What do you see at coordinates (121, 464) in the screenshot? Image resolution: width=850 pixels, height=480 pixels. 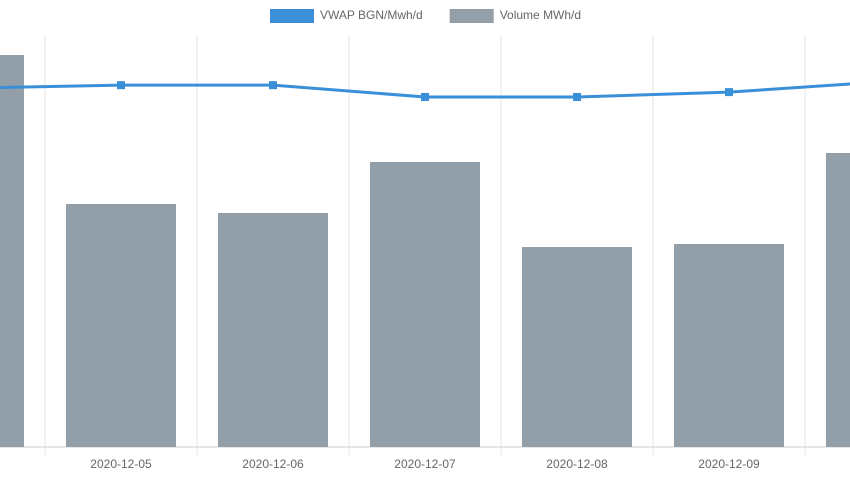 I see `x-tick-label: 2020-12-05` at bounding box center [121, 464].